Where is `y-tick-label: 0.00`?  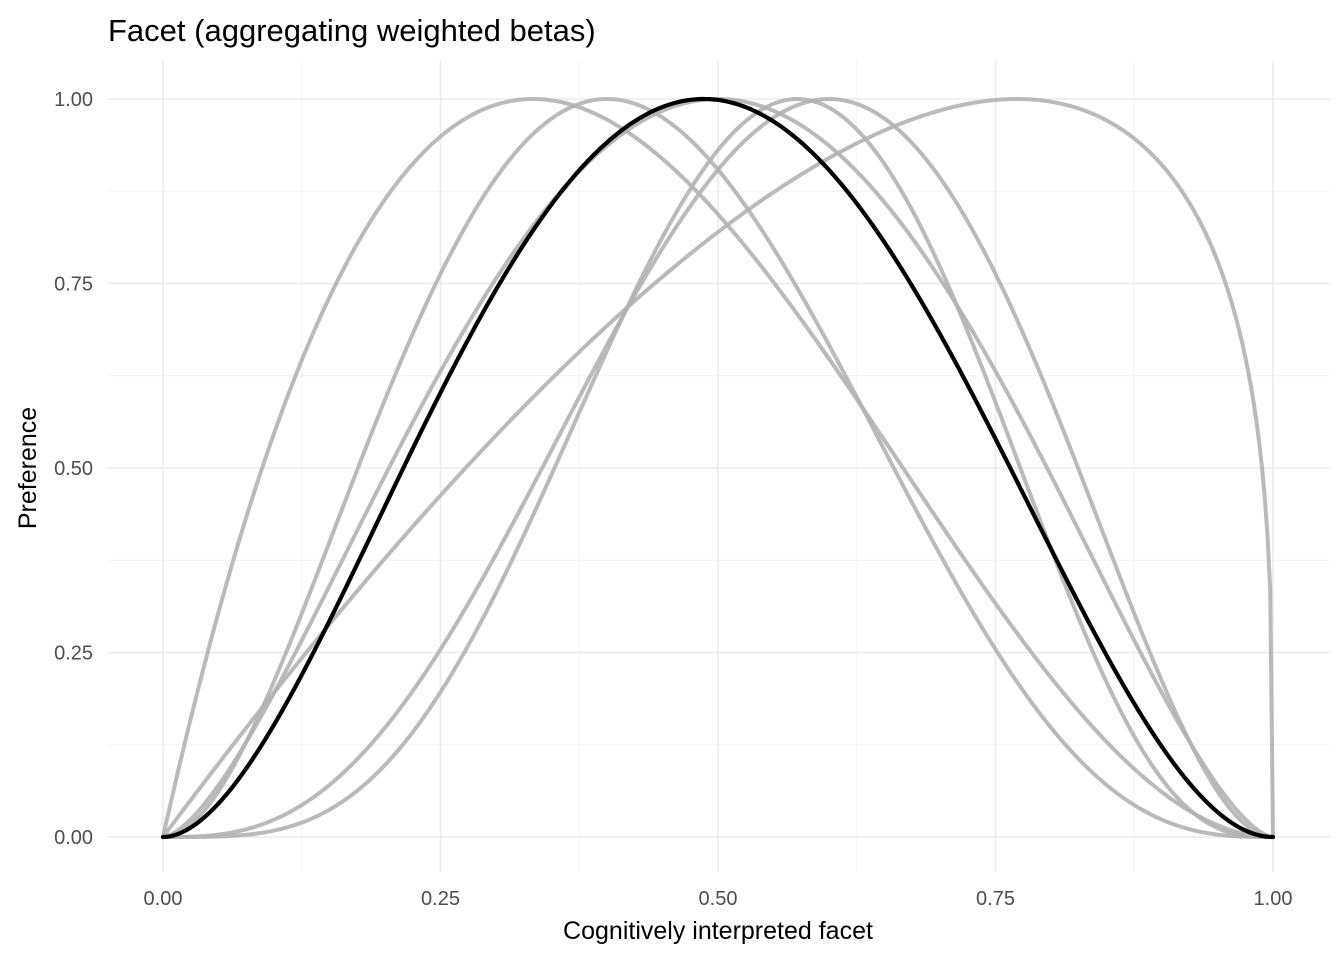 y-tick-label: 0.00 is located at coordinates (73, 838).